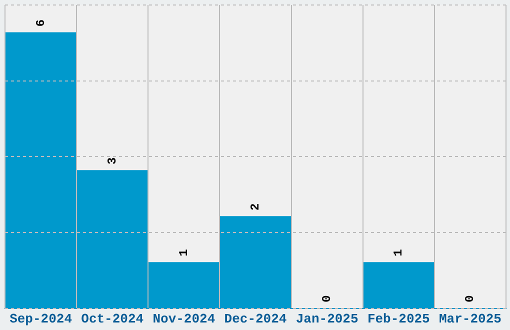 The height and width of the screenshot is (330, 510). What do you see at coordinates (398, 318) in the screenshot?
I see `x-tick-label: Feb-2025` at bounding box center [398, 318].